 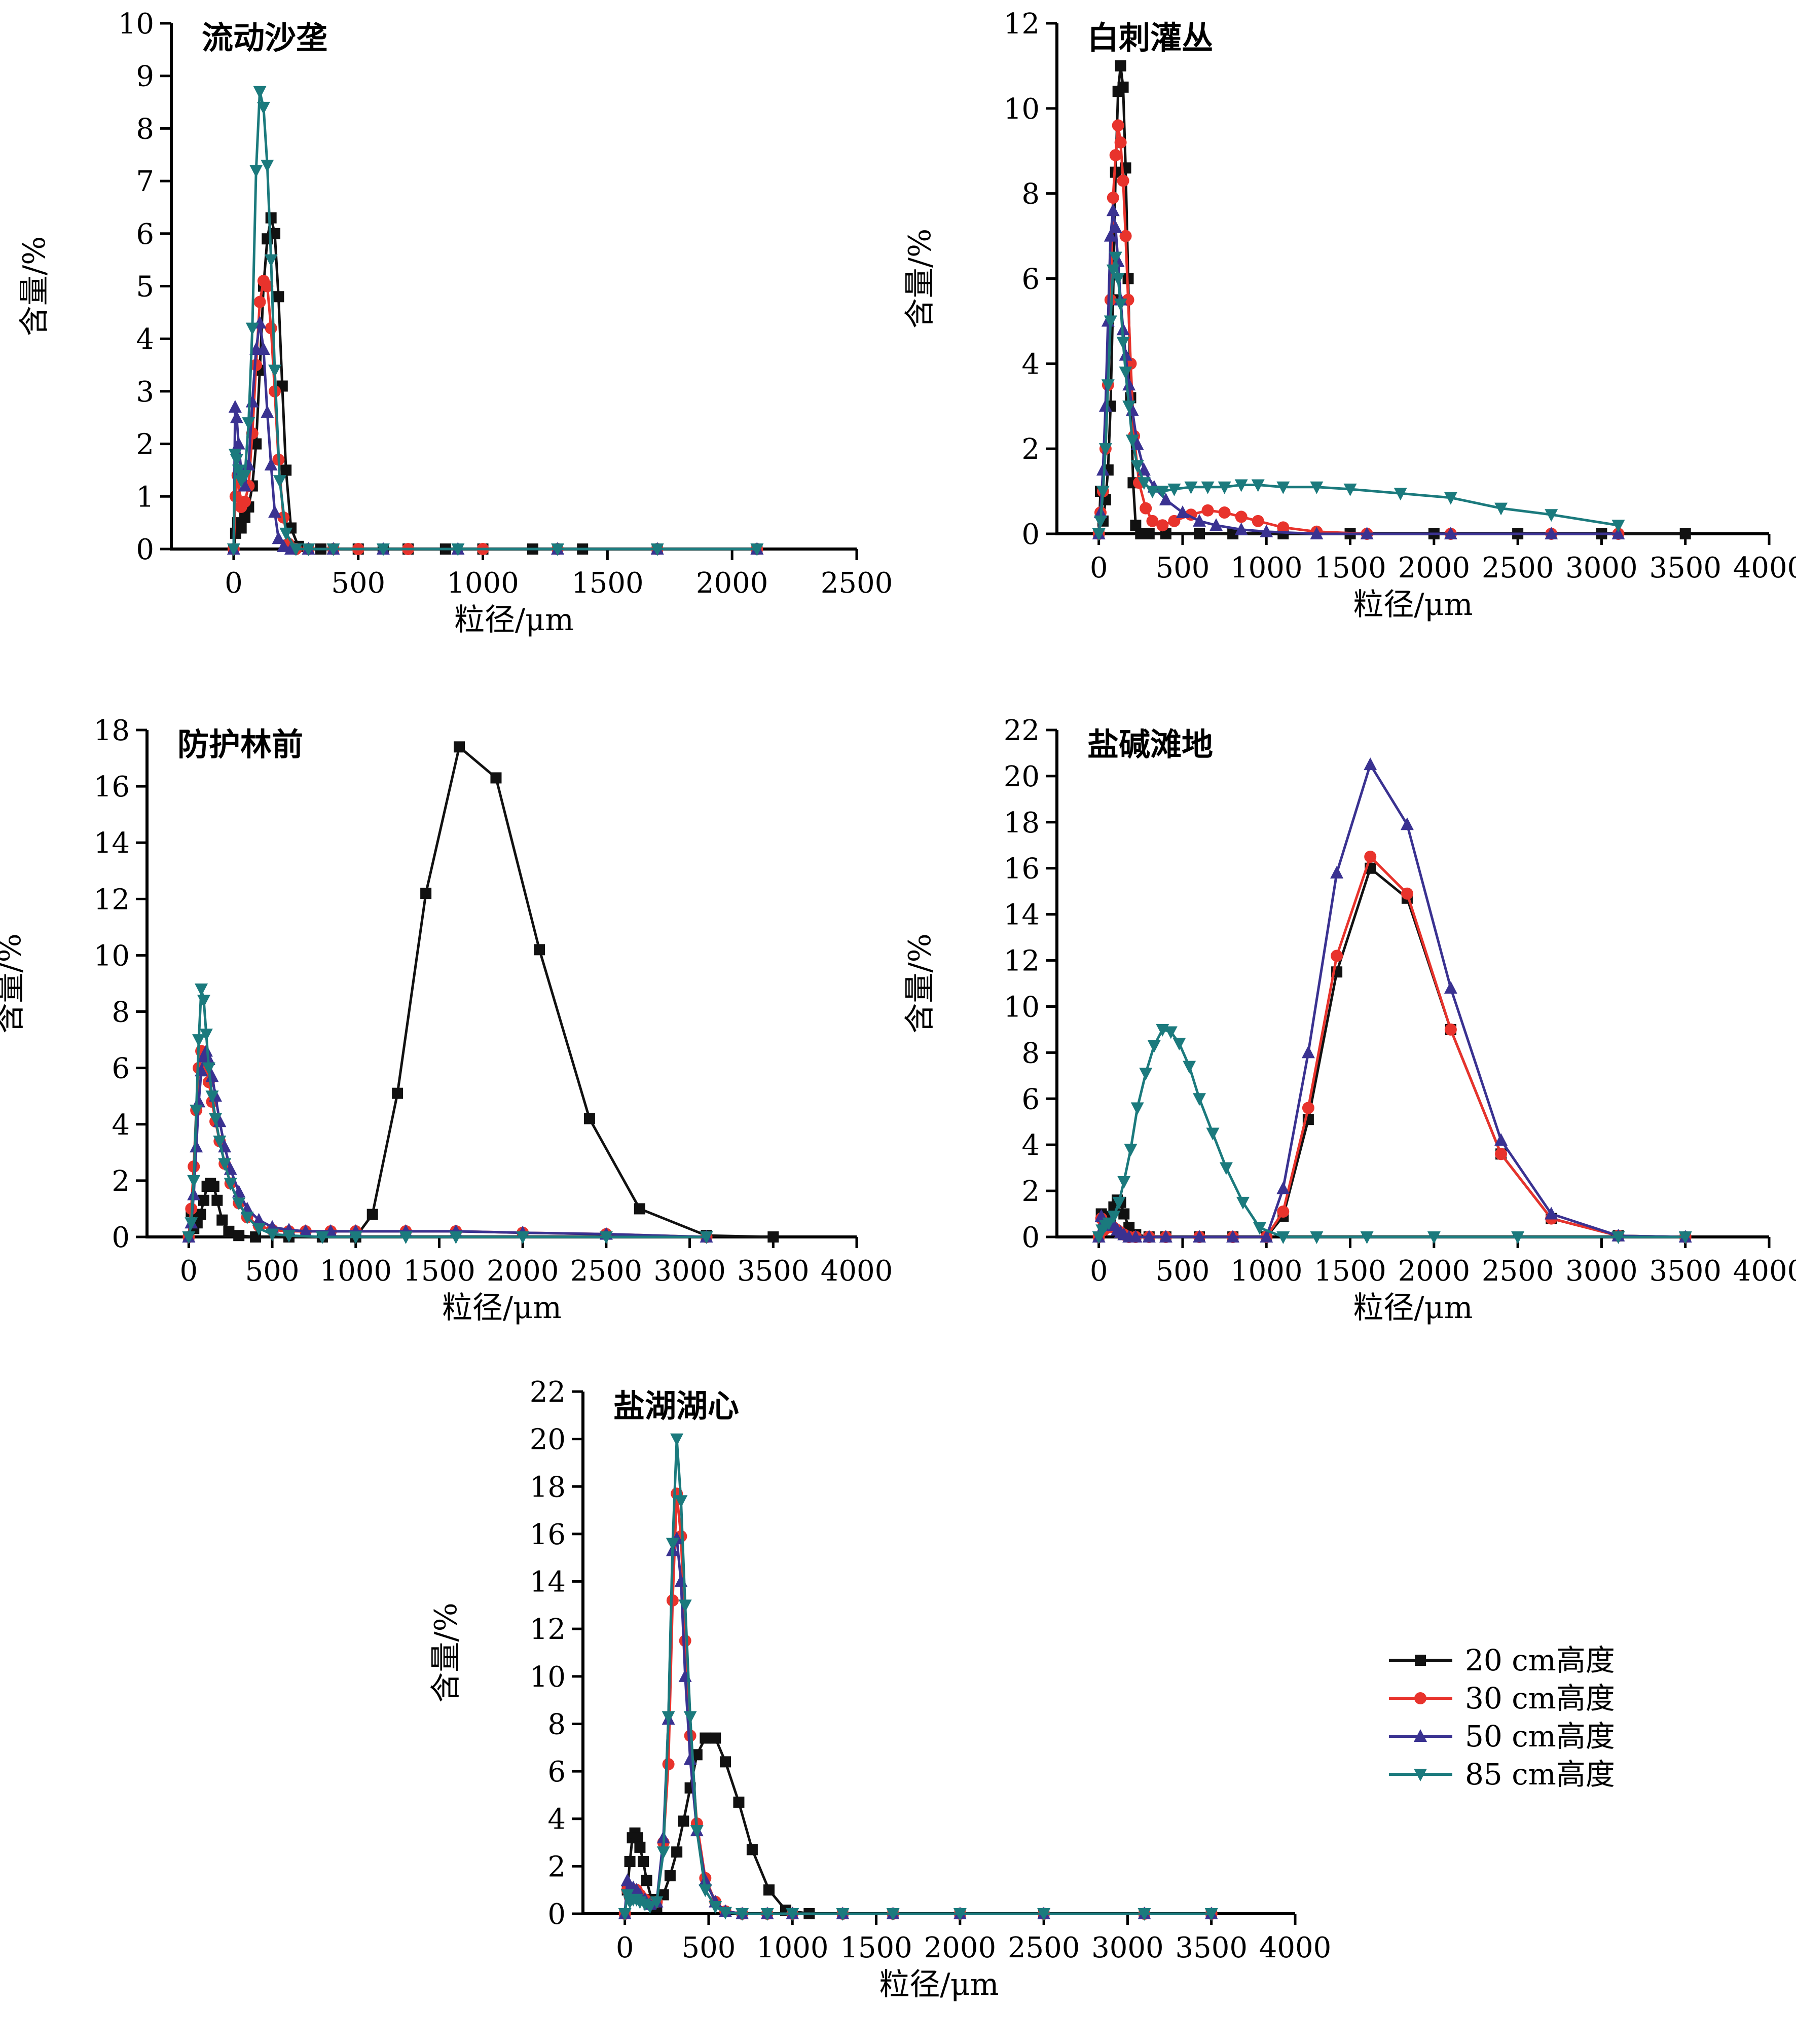 What do you see at coordinates (1150, 744) in the screenshot?
I see `panel-title: 盐碱滩地` at bounding box center [1150, 744].